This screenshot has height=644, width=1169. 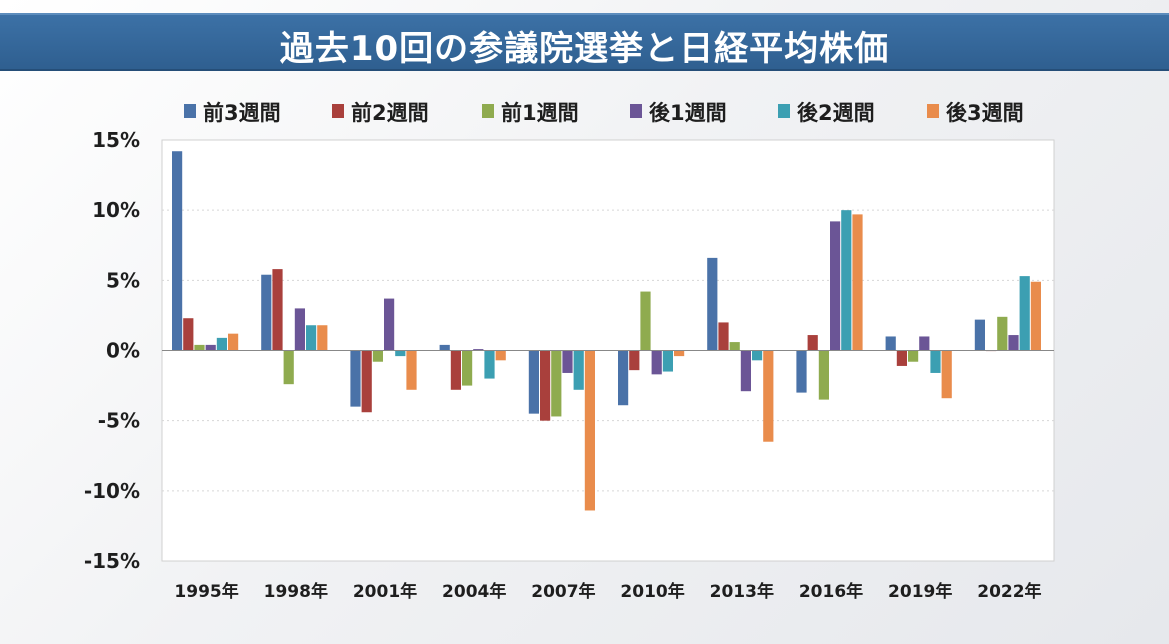 What do you see at coordinates (742, 591) in the screenshot?
I see `x-category-label: 2013年` at bounding box center [742, 591].